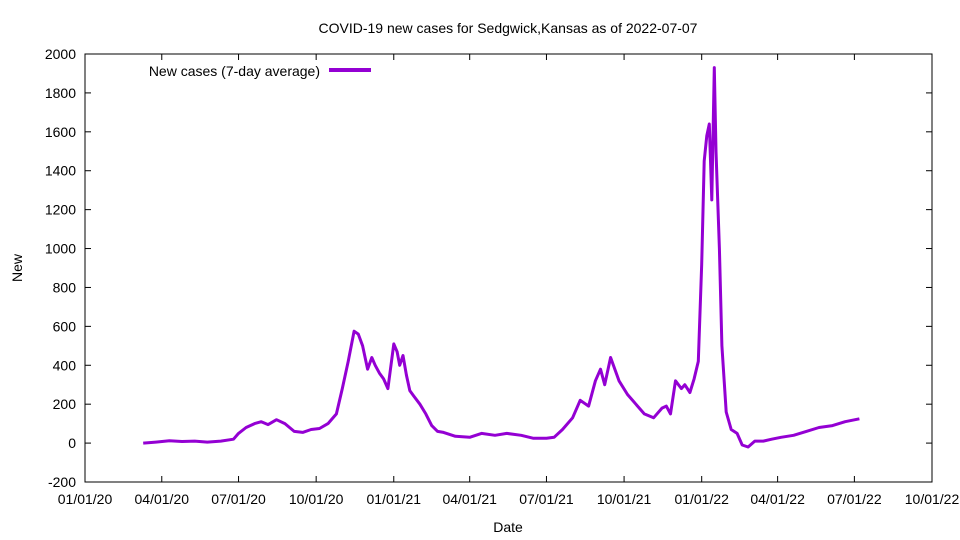 This screenshot has width=960, height=540. I want to click on y-tick-label: 2000, so click(60, 54).